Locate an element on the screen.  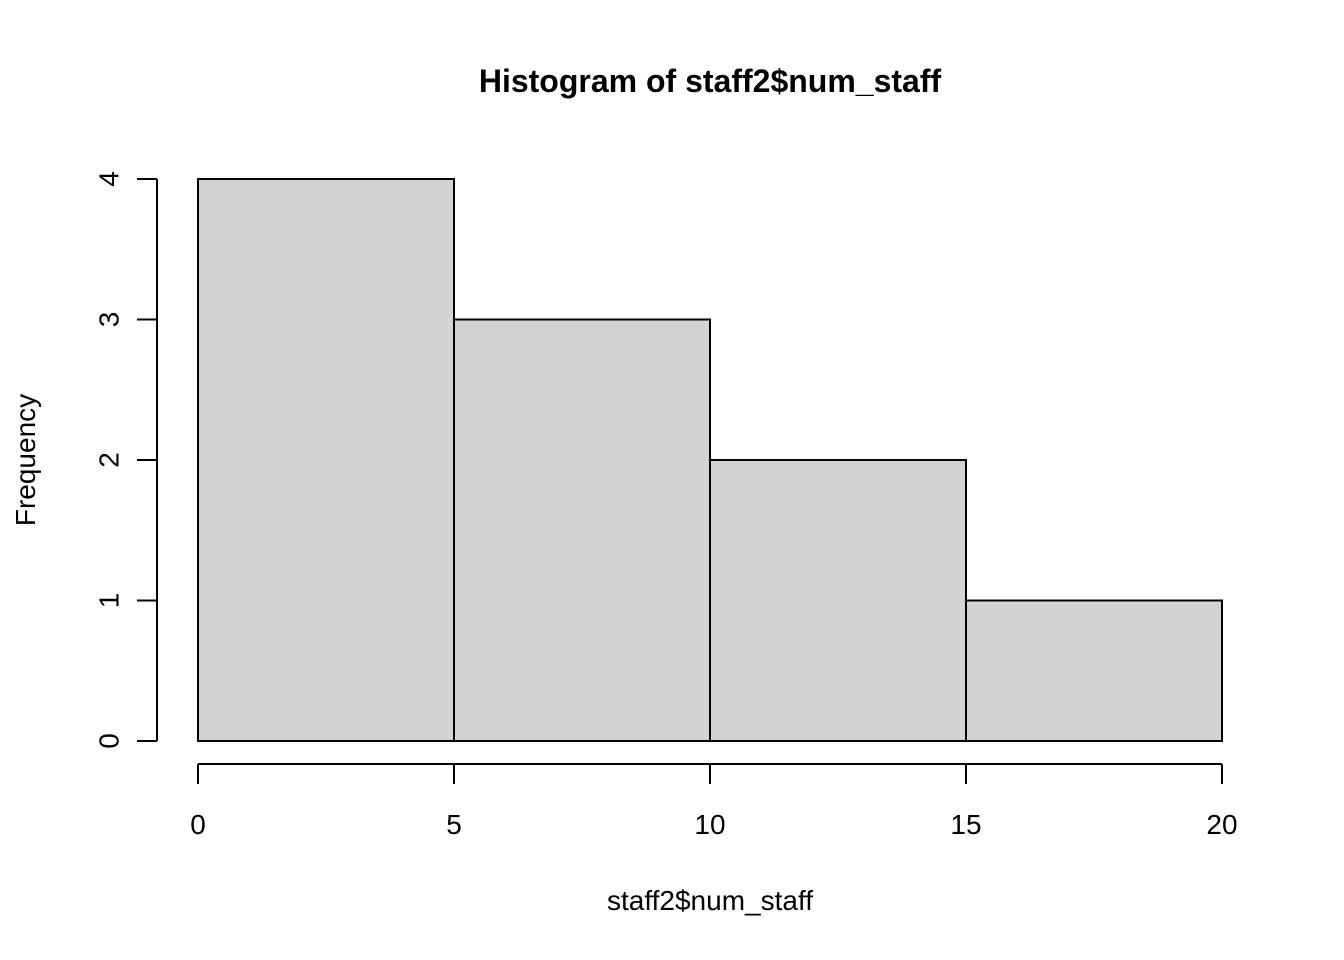
x-tick-label-0: 0 is located at coordinates (198, 824).